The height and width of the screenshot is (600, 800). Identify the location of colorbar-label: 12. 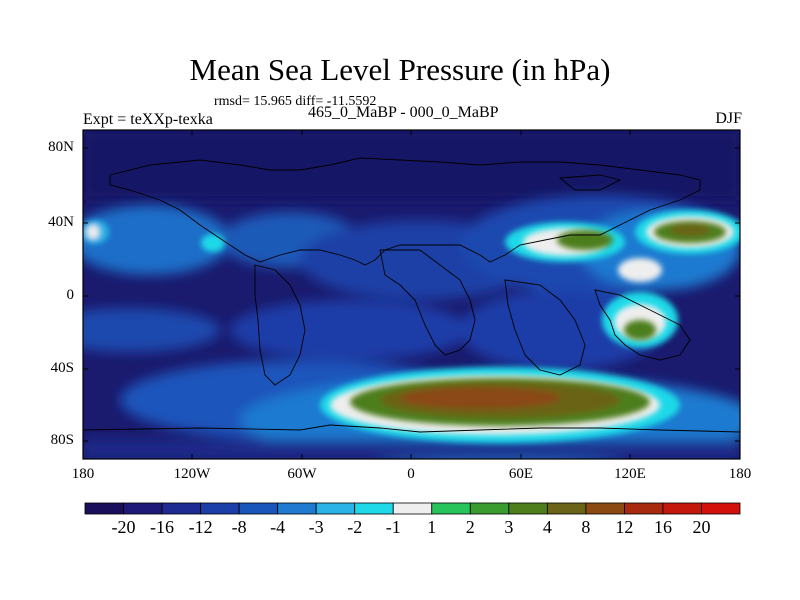
(624, 527).